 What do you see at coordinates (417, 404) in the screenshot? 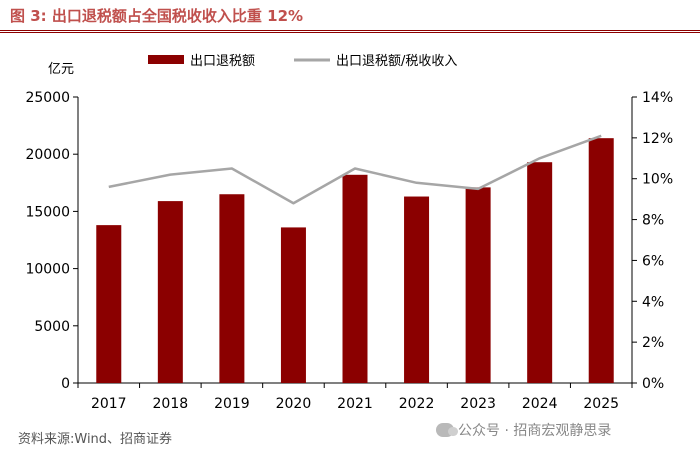
I see `x-tick-label: 2022` at bounding box center [417, 404].